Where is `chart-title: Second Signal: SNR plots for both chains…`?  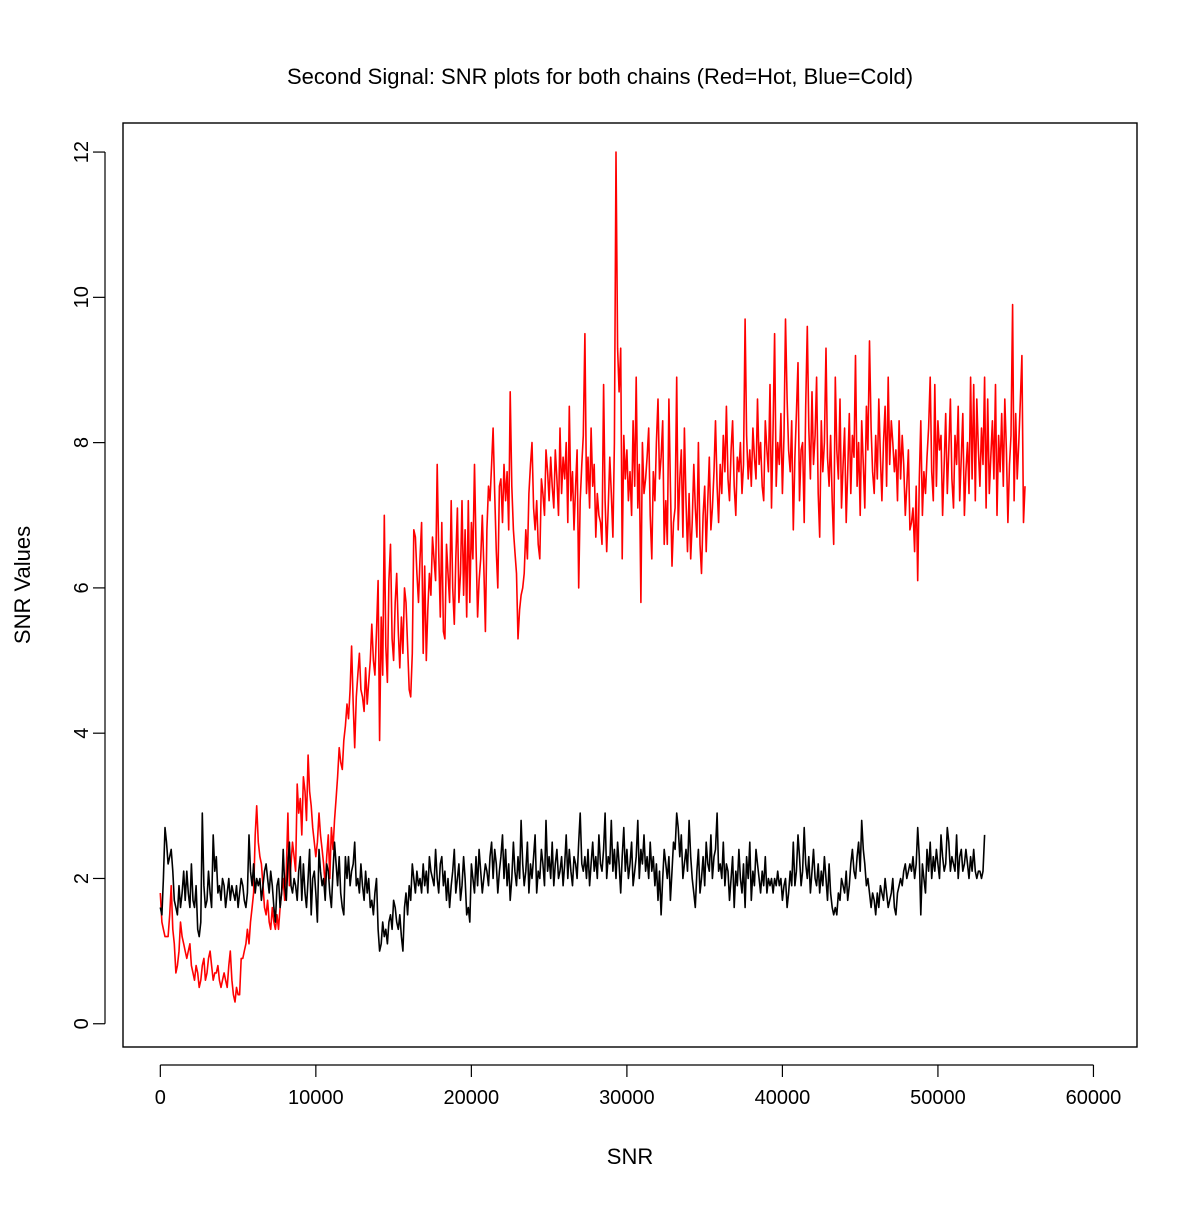
chart-title: Second Signal: SNR plots for both chains… is located at coordinates (600, 76).